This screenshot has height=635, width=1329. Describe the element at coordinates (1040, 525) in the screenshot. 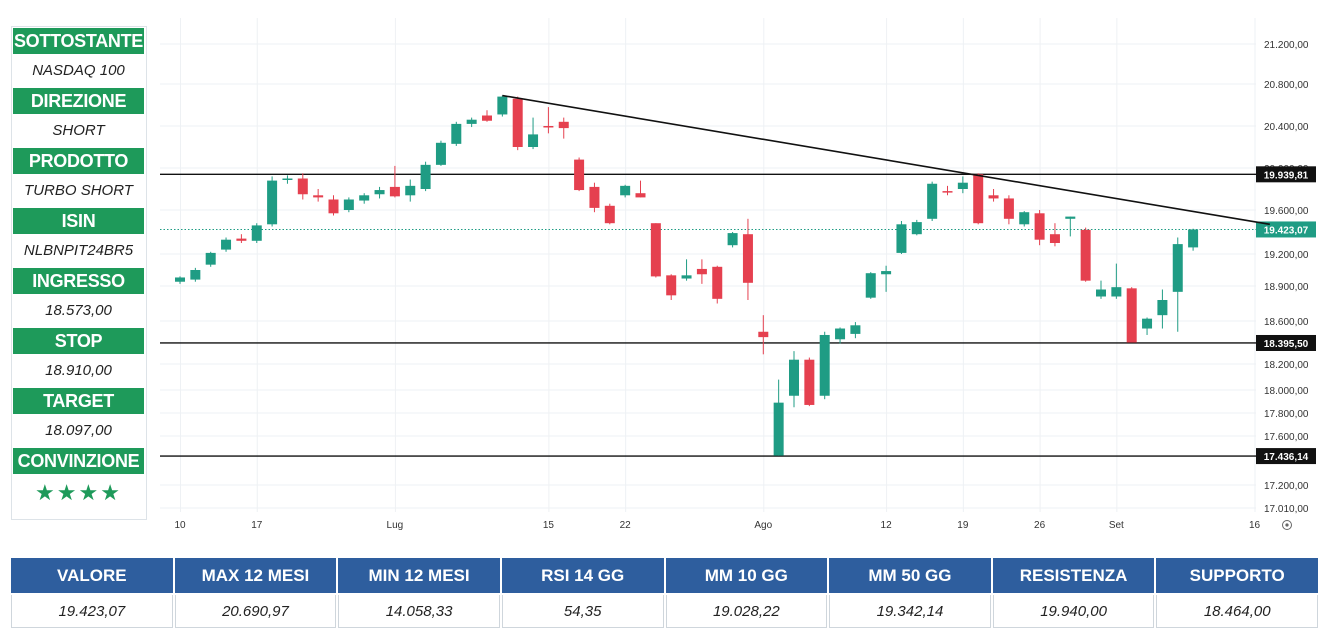

I see `x-tick-label: 26` at that location.